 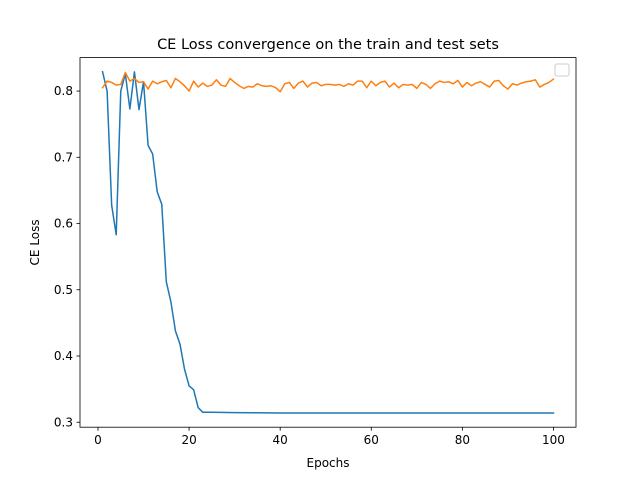 What do you see at coordinates (188, 440) in the screenshot?
I see `x-tick-label: 20` at bounding box center [188, 440].